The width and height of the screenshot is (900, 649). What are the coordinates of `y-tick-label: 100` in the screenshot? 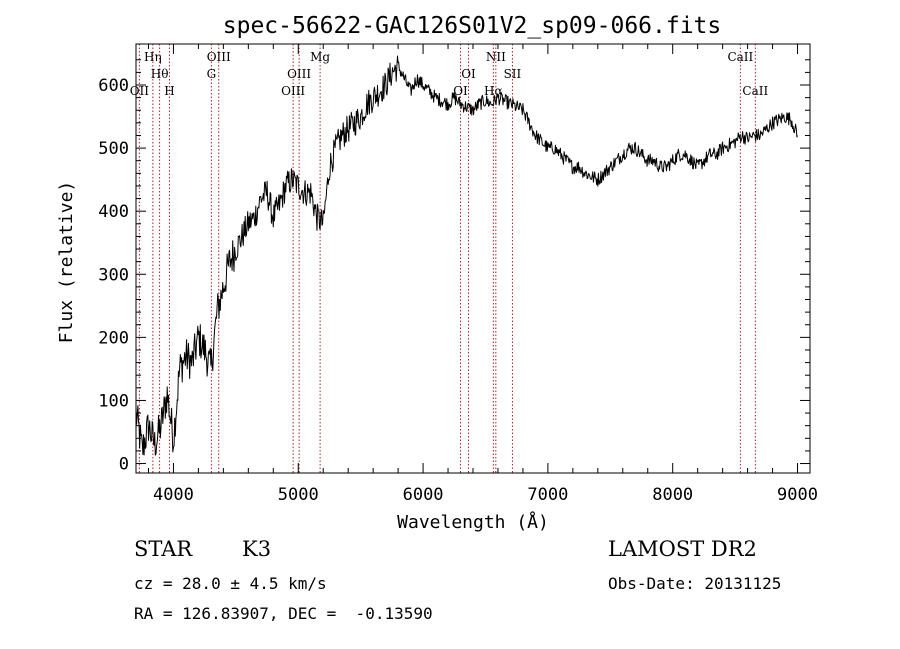 It's located at (113, 401).